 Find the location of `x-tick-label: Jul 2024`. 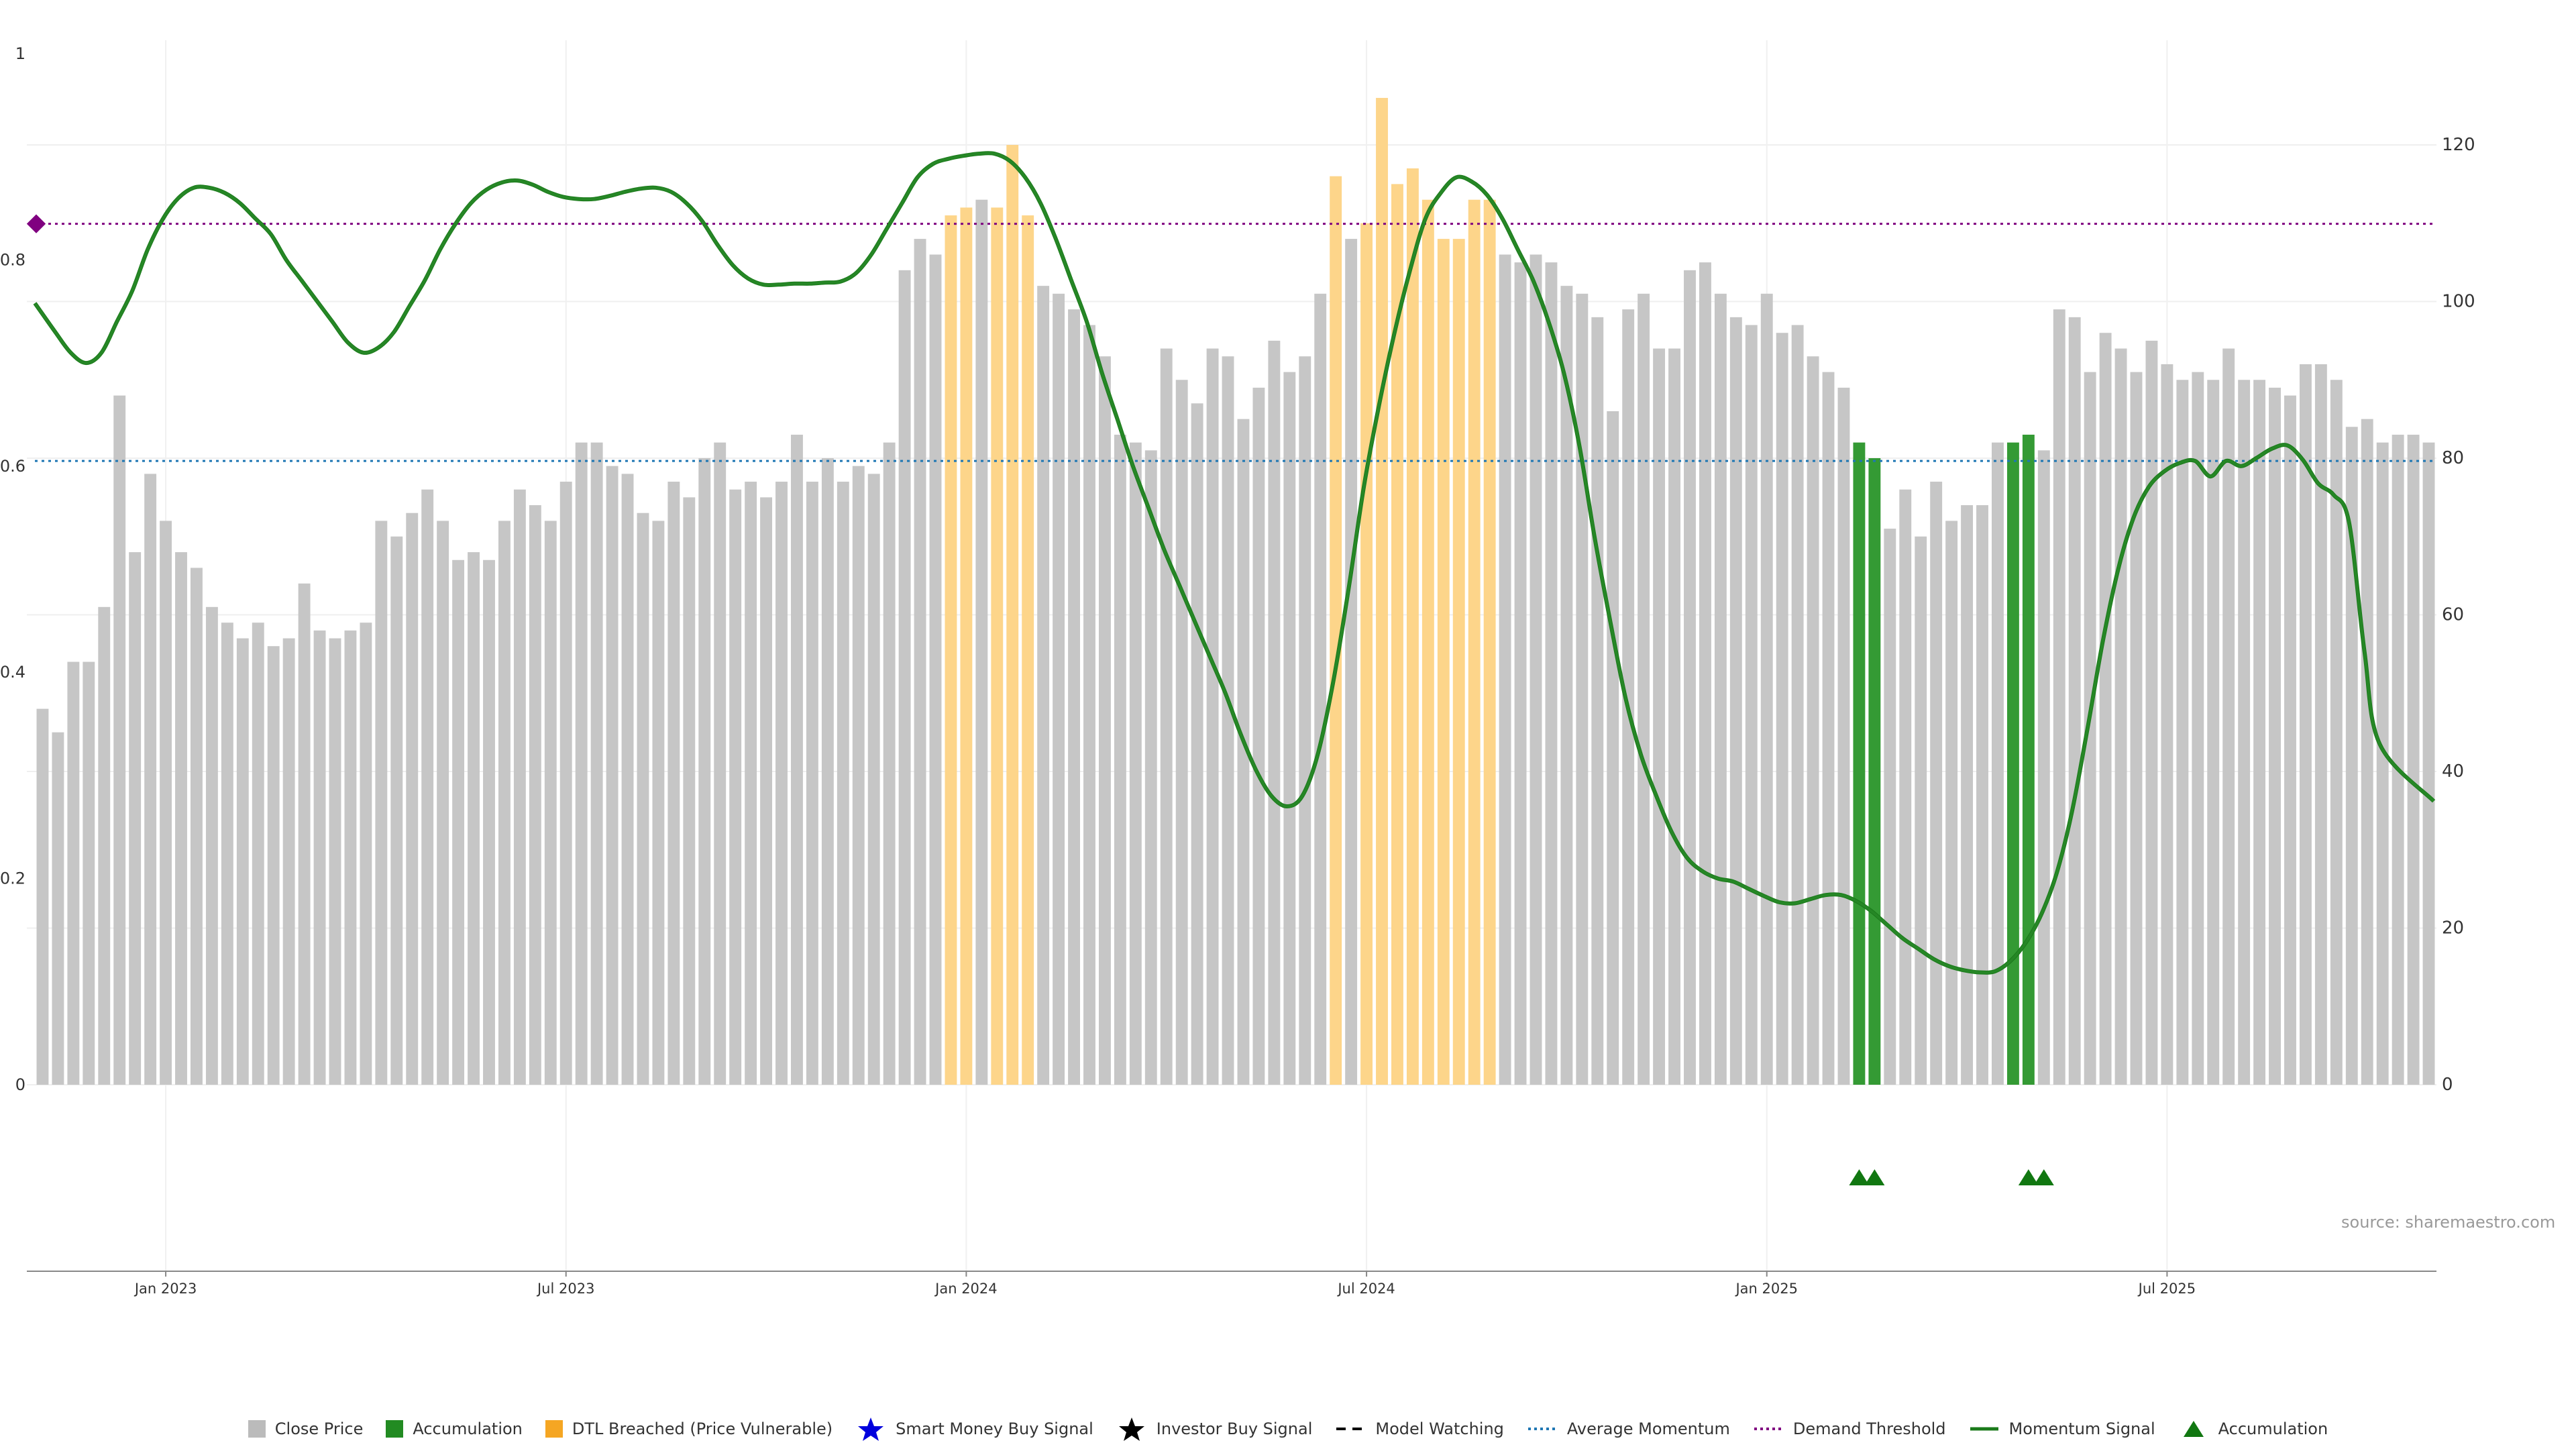

x-tick-label: Jul 2024 is located at coordinates (1365, 1289).